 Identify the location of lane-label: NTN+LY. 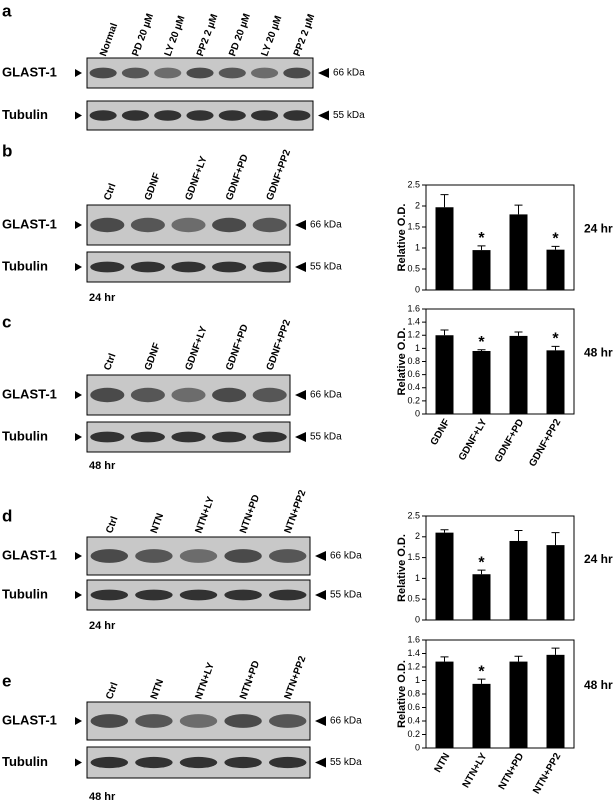
(205, 681).